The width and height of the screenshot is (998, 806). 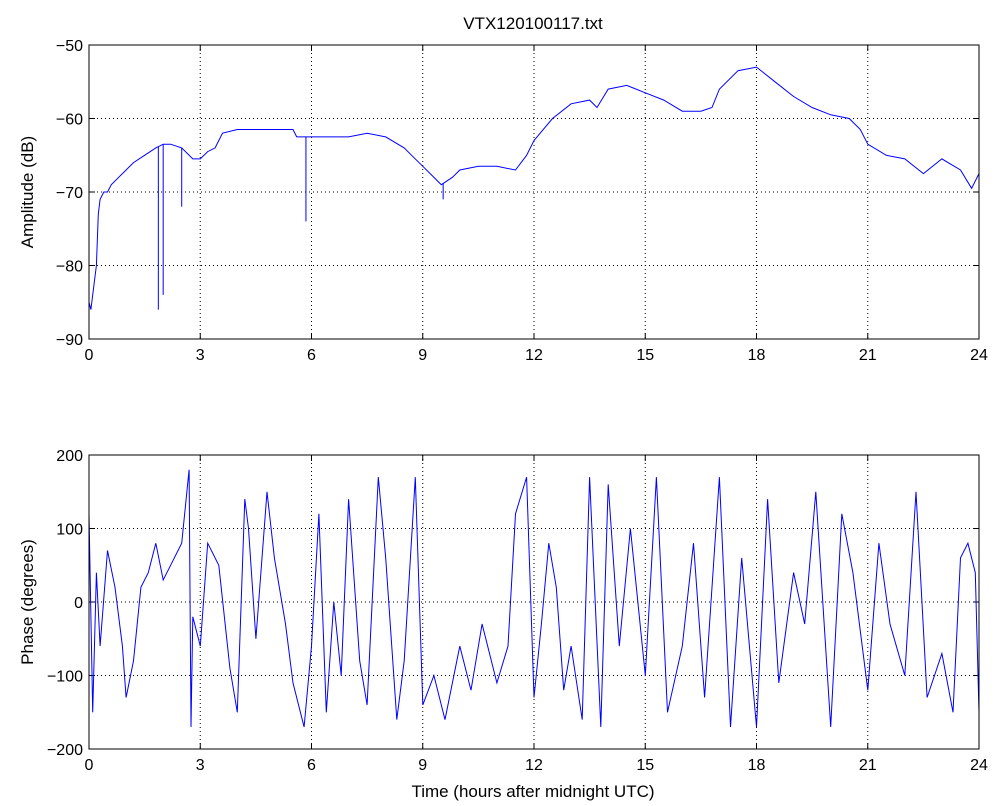 What do you see at coordinates (27, 192) in the screenshot?
I see `top-y-axis-label: Amplitude (dB)` at bounding box center [27, 192].